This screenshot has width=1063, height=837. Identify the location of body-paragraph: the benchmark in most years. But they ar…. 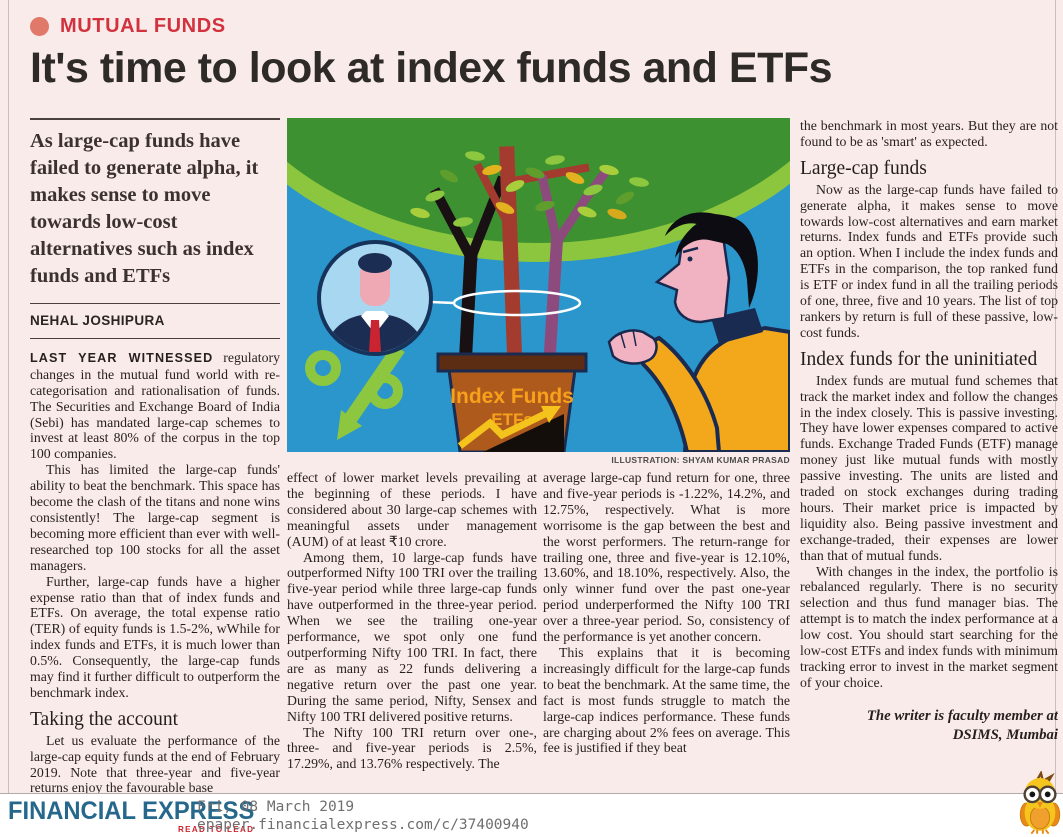
(929, 133).